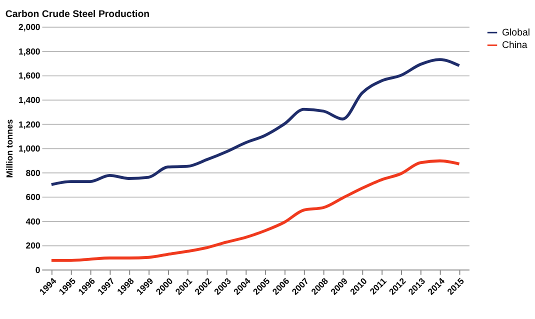 This screenshot has height=319, width=535. Describe the element at coordinates (77, 14) in the screenshot. I see `chart-title: Carbon Crude Steel Production` at that location.